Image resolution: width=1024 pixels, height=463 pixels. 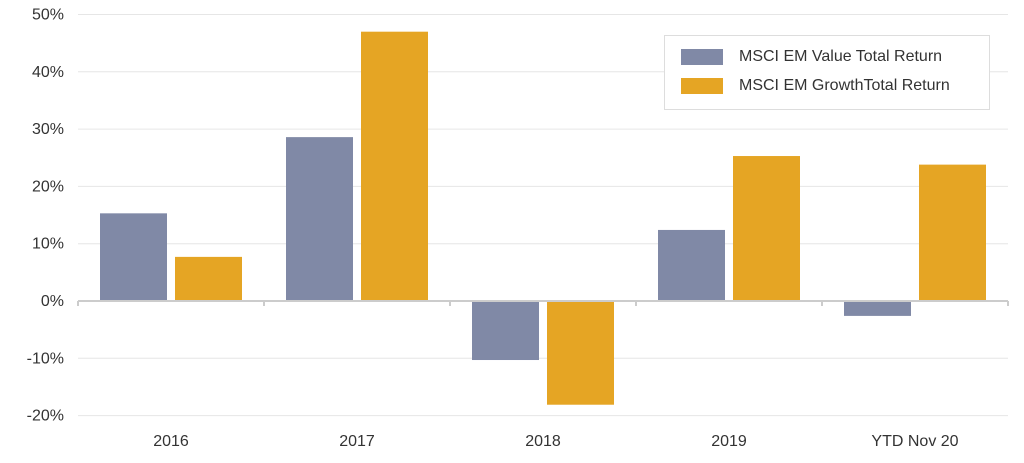 I want to click on legend-item-value: MSCI EM Value Total Return, so click(x=811, y=57).